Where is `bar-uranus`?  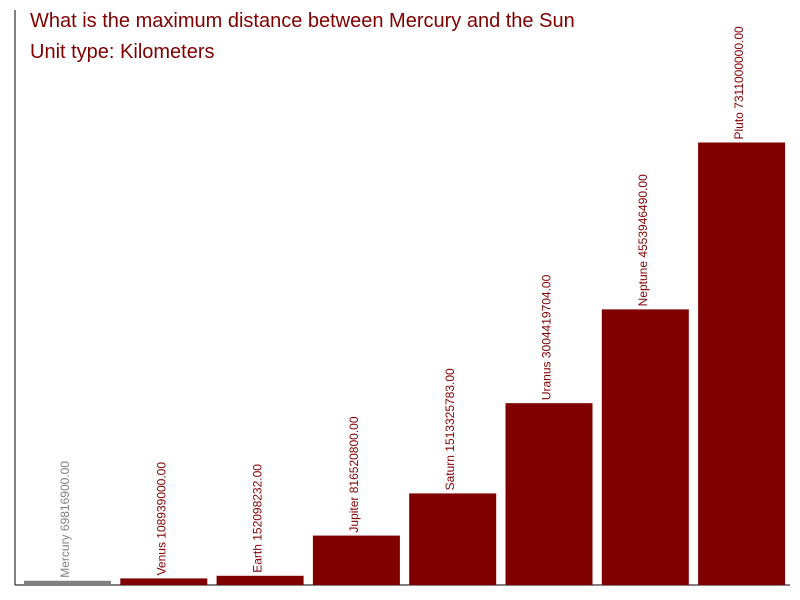
bar-uranus is located at coordinates (549, 494).